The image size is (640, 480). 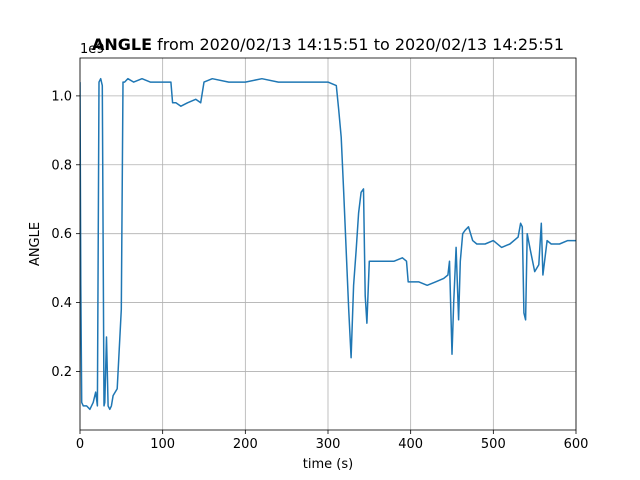 I want to click on x-tick-label: 100, so click(x=162, y=444).